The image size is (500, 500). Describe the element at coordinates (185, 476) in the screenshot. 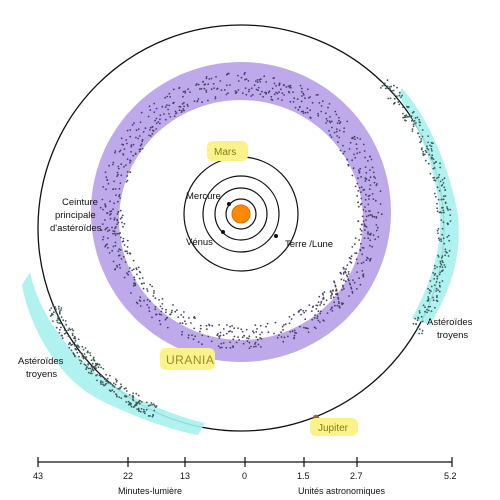

I see `scale-tick-13: 13` at that location.